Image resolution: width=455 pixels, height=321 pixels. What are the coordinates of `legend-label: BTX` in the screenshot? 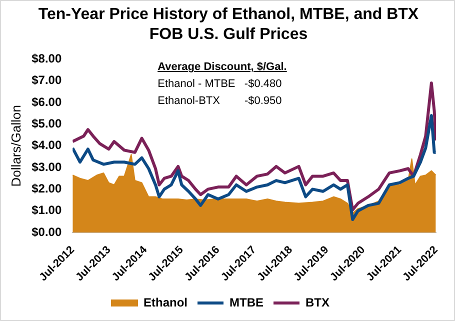 It's located at (317, 302).